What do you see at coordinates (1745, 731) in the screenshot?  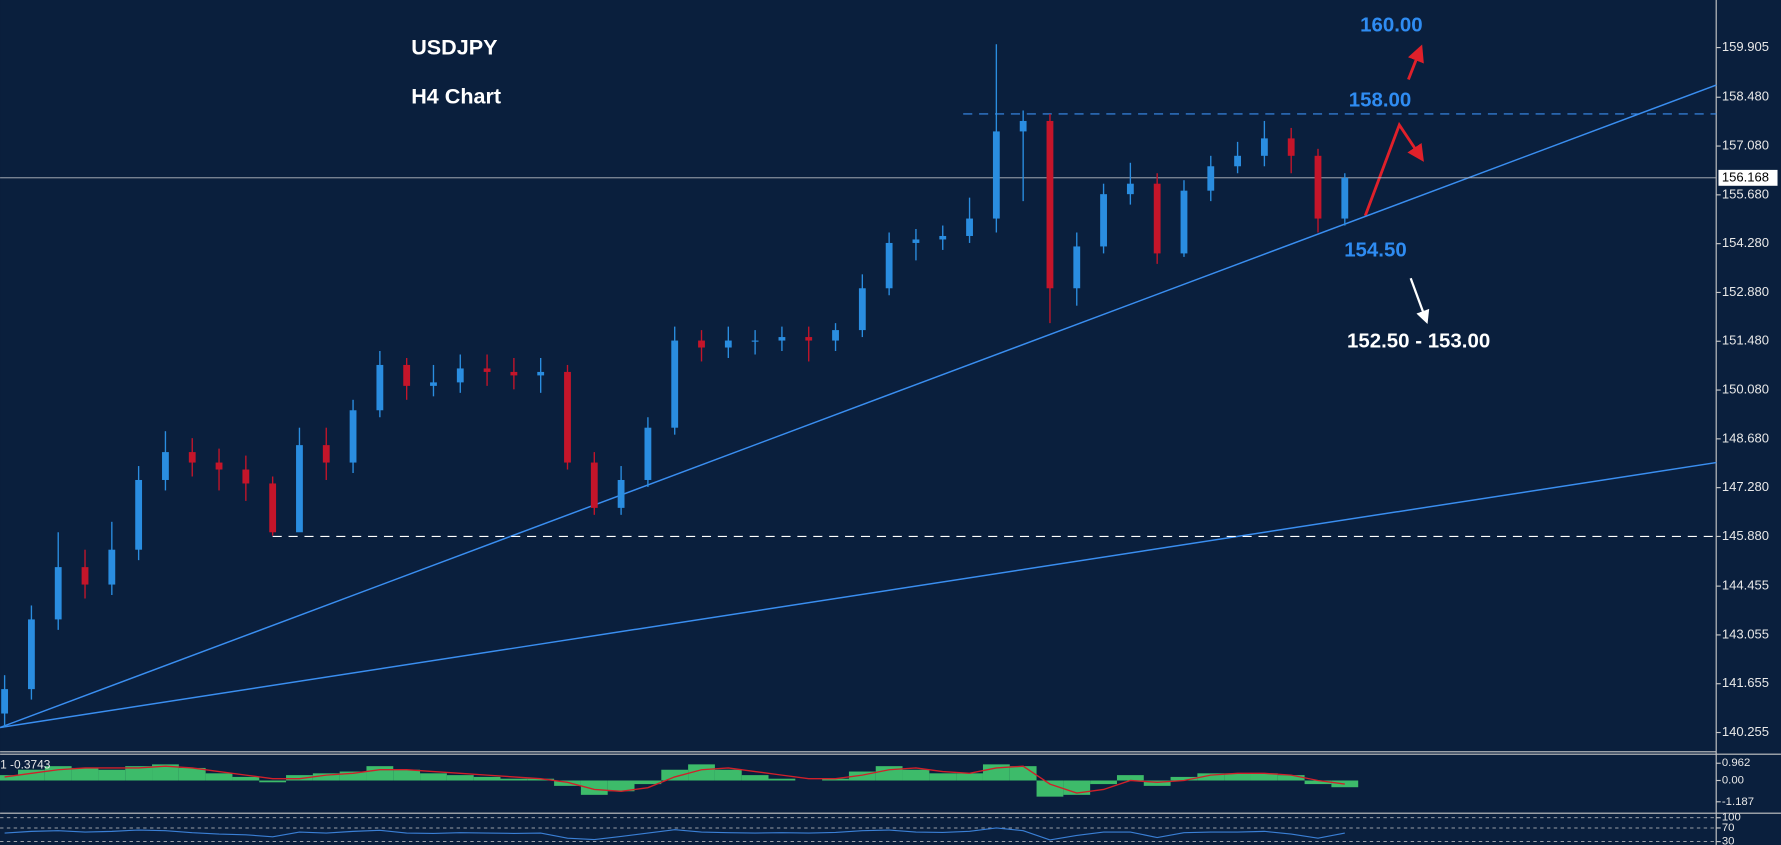 I see `y-tick-label: 140.255` at bounding box center [1745, 731].